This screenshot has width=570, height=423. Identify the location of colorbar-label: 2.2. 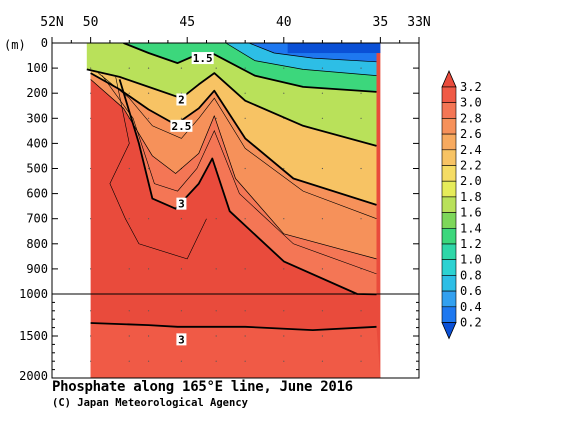
(471, 166).